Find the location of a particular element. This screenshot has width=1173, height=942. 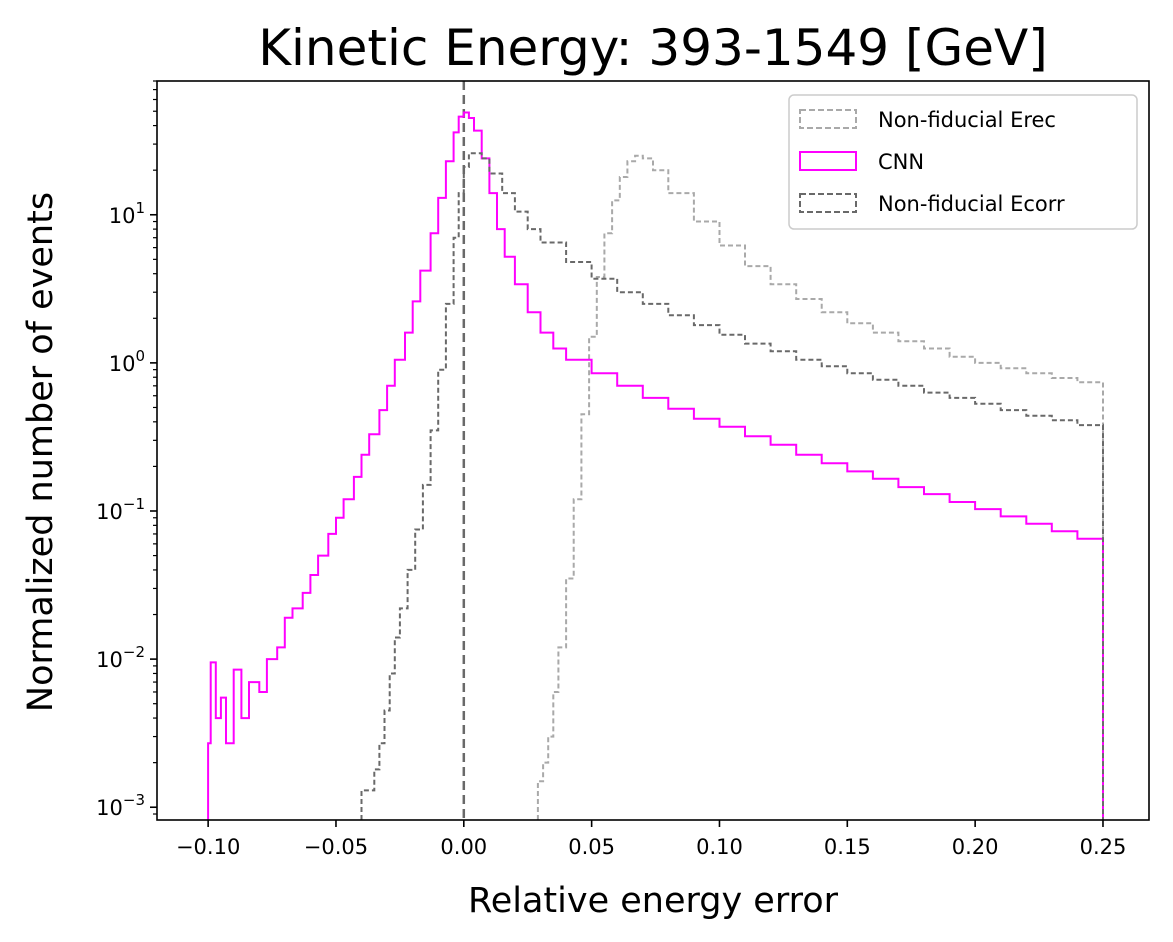

chart-title: Kinetic Energy: 393-1549 [GeV] is located at coordinates (653, 48).